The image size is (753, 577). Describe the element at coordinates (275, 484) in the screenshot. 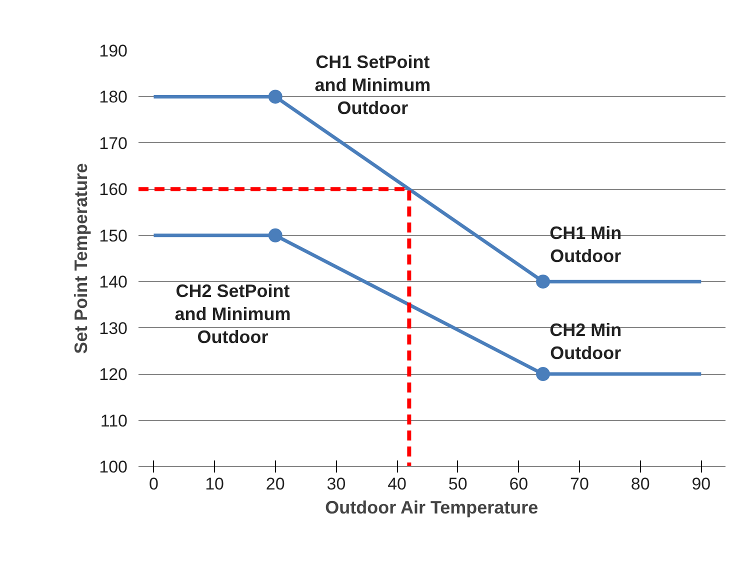

I see `x-tick-label: 20` at that location.